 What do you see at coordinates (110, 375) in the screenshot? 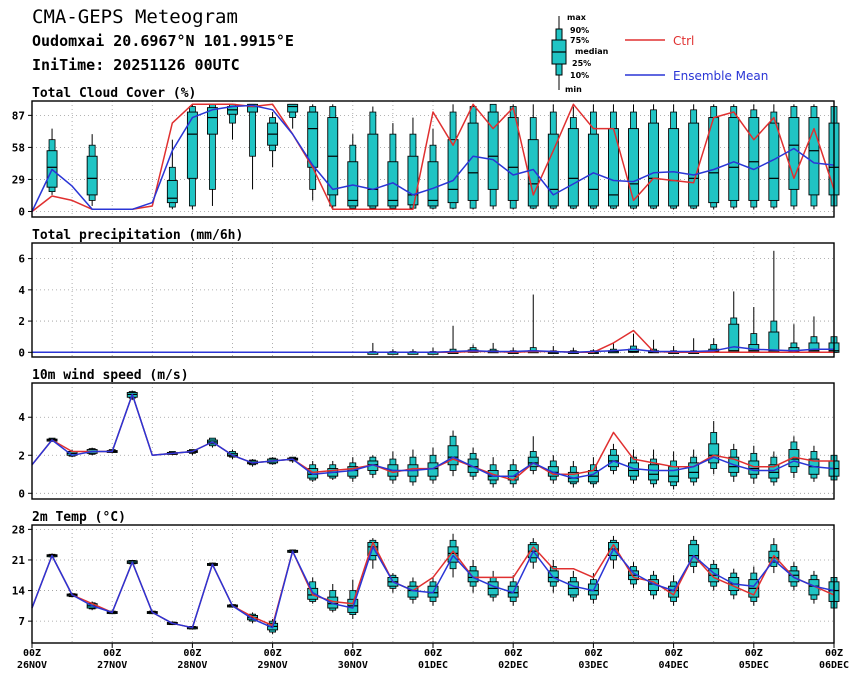
I see `wind-speed-title: 10m wind speed (m/s)` at bounding box center [110, 375].